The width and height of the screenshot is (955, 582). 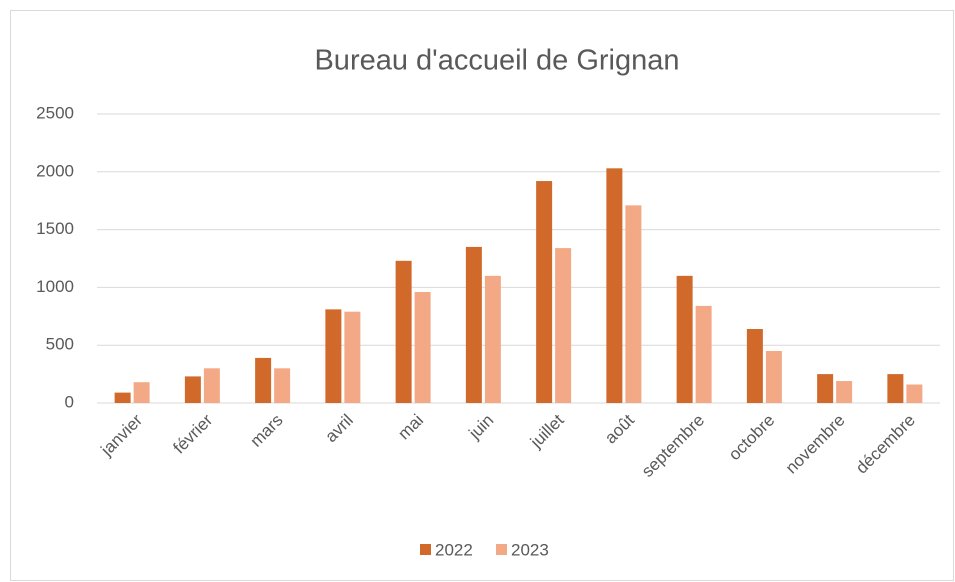 I want to click on y-tick-label: 0, so click(x=69, y=401).